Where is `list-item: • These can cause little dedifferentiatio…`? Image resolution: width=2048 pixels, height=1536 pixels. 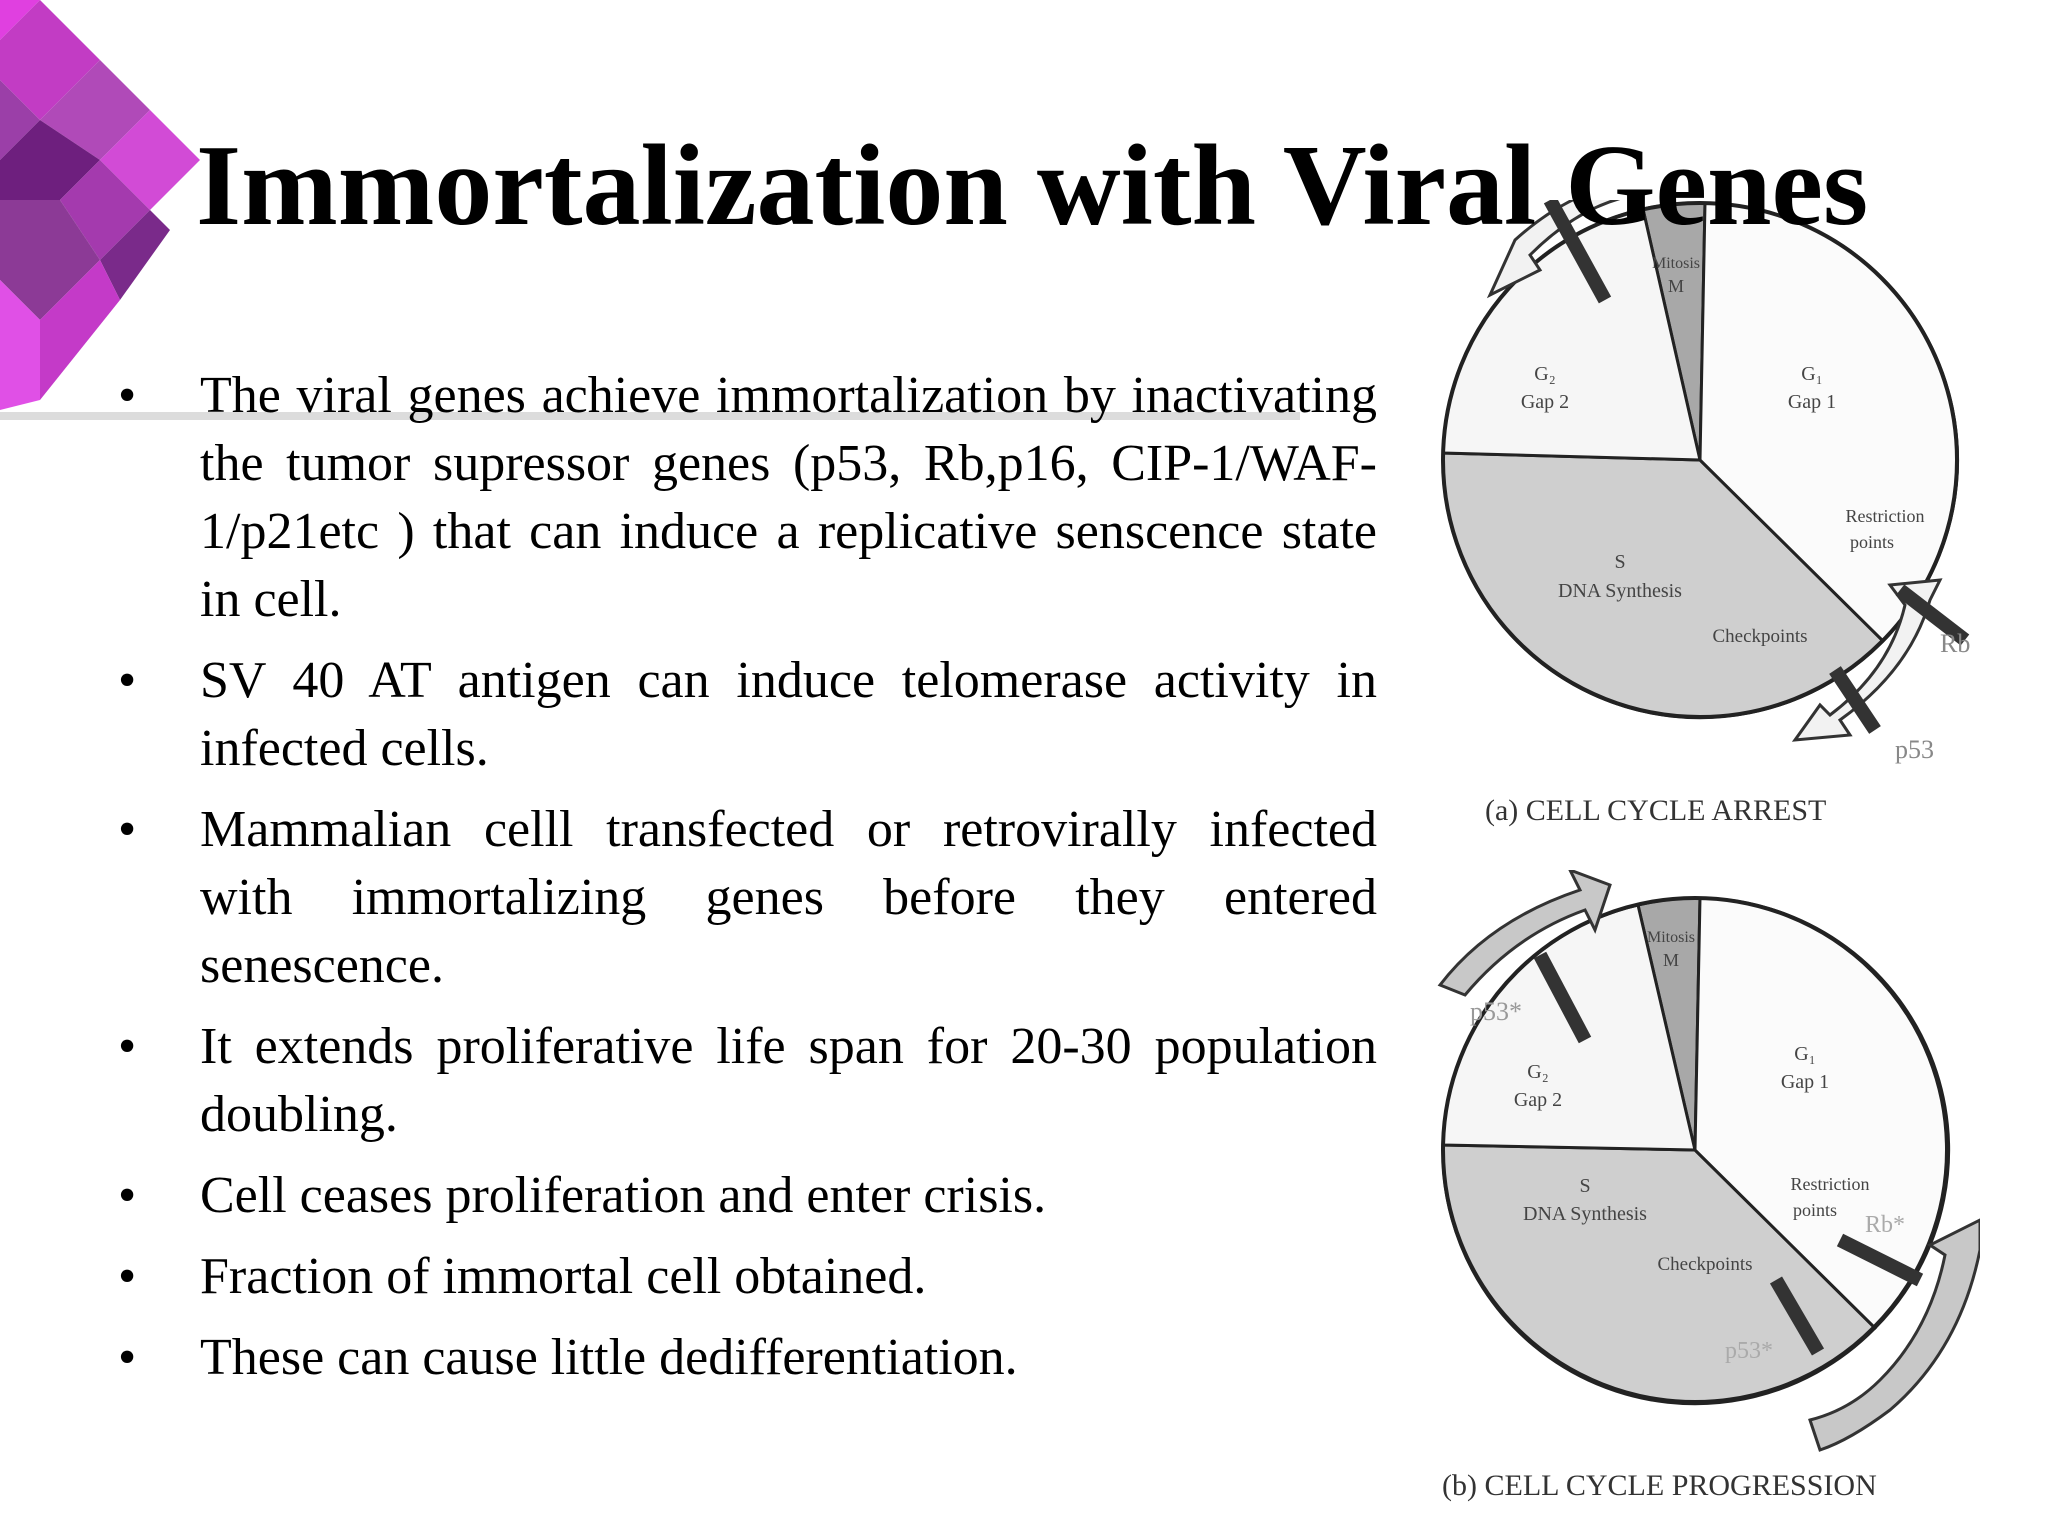
list-item: • These can cause little dedifferentiatio… is located at coordinates (744, 1358).